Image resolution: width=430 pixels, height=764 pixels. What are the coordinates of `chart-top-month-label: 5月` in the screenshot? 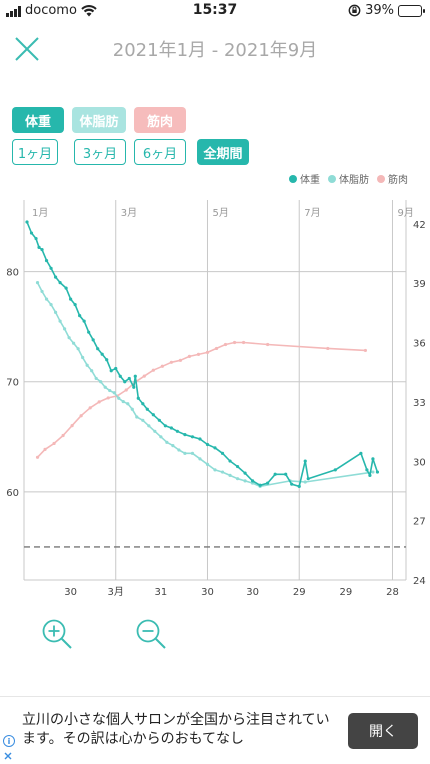 It's located at (220, 213).